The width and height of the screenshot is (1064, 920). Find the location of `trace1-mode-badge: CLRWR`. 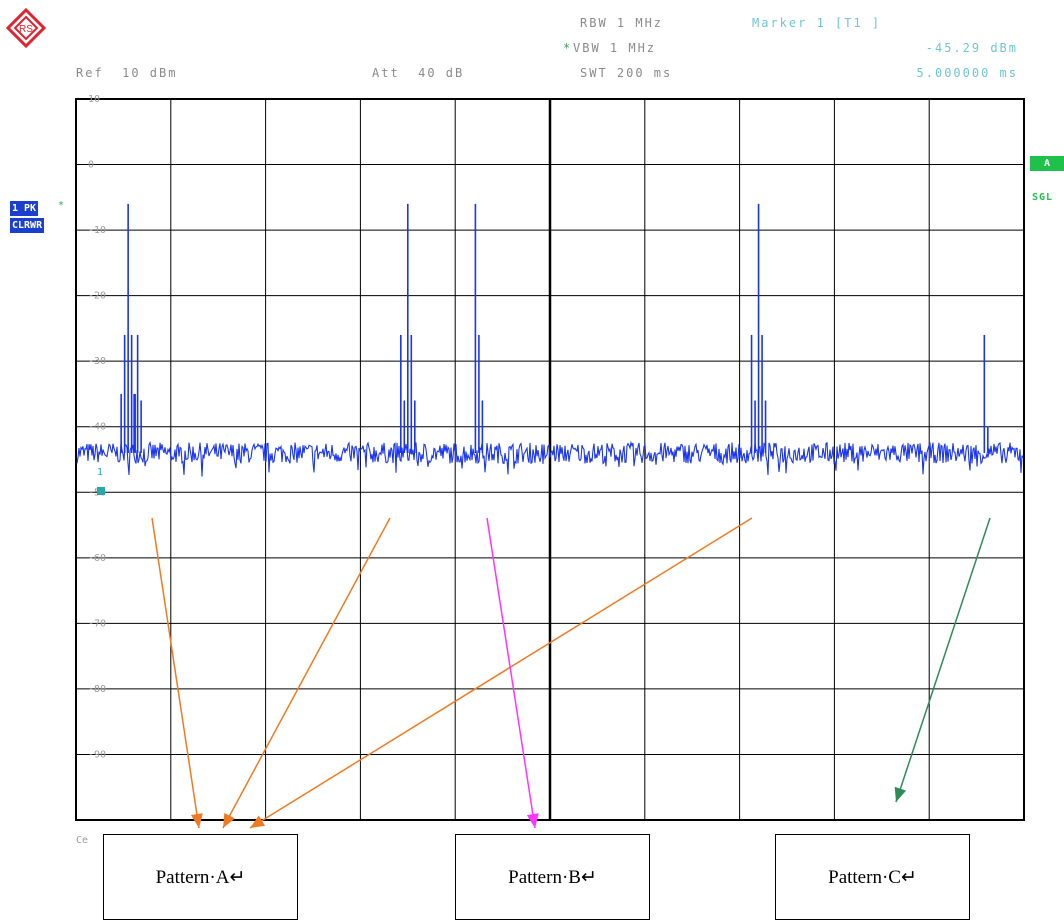

trace1-mode-badge: CLRWR is located at coordinates (27, 225).